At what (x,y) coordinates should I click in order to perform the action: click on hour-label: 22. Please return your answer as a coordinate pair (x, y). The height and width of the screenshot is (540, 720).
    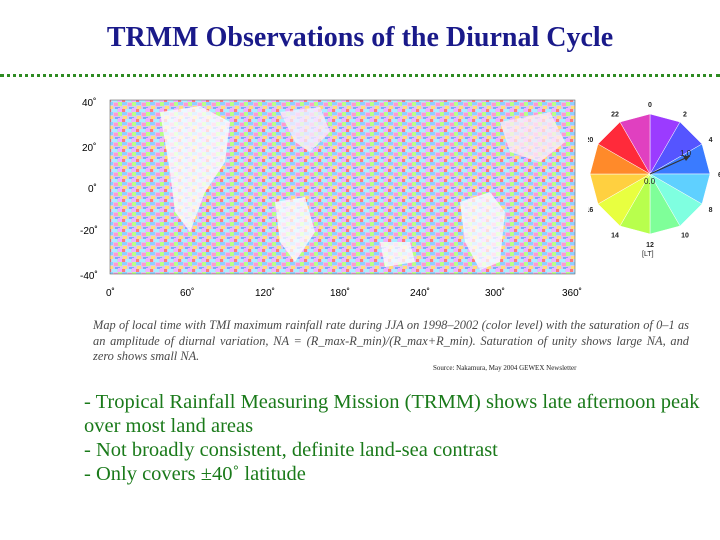
    Looking at the image, I should click on (615, 114).